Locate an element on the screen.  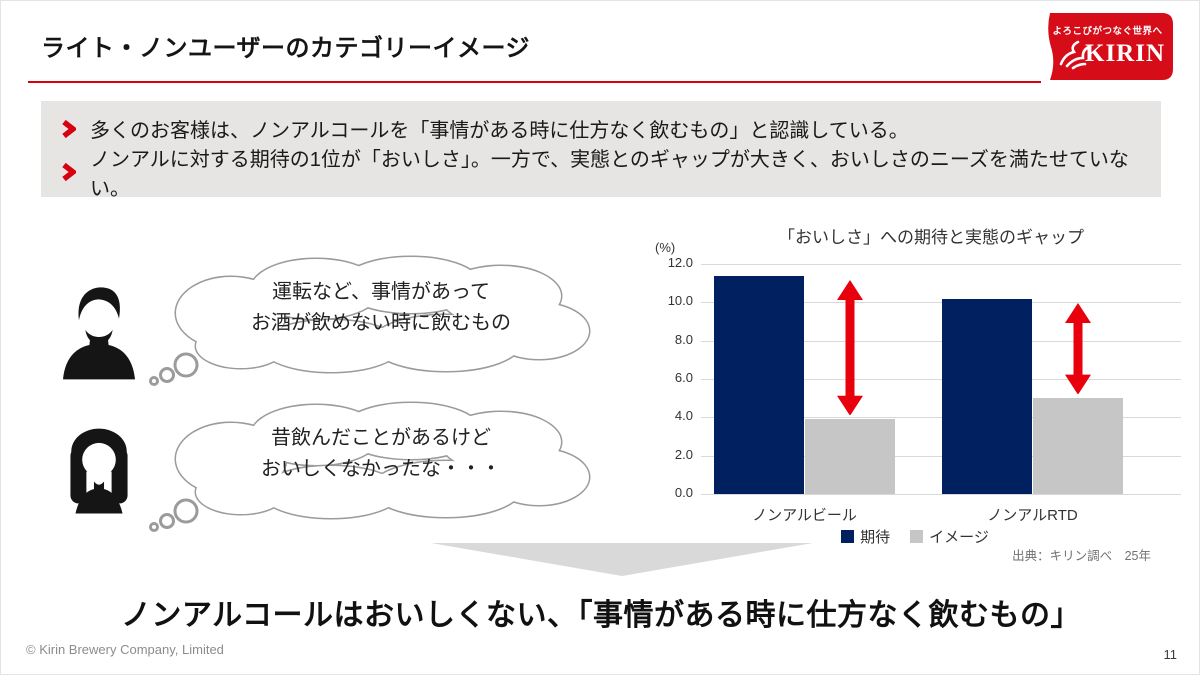
y-tick-label: 4.0 is located at coordinates (683, 415).